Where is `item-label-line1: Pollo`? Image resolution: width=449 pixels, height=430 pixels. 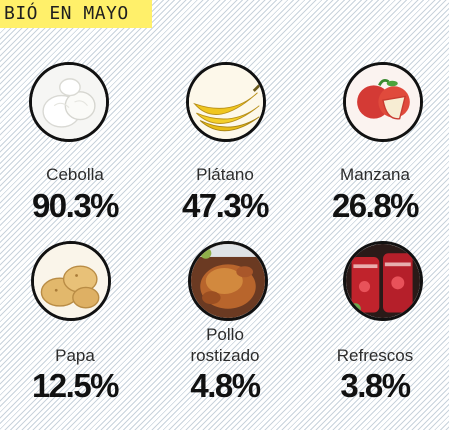 item-label-line1: Pollo is located at coordinates (225, 334).